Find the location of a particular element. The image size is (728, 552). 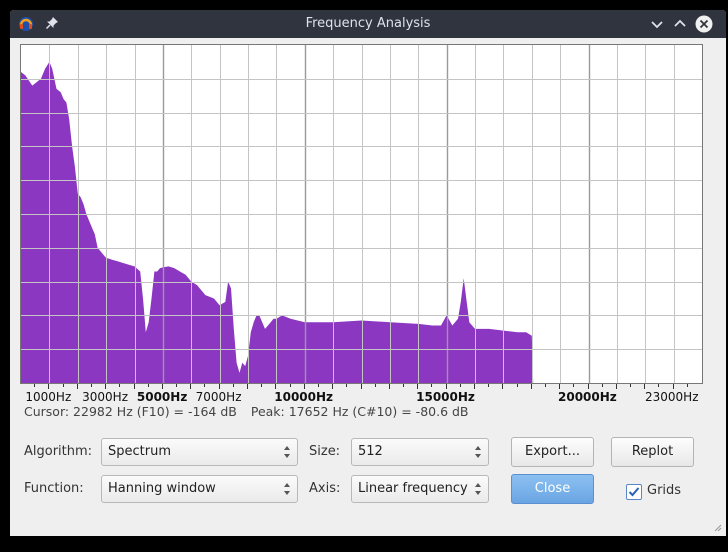

chevron-up-icon is located at coordinates (680, 24).